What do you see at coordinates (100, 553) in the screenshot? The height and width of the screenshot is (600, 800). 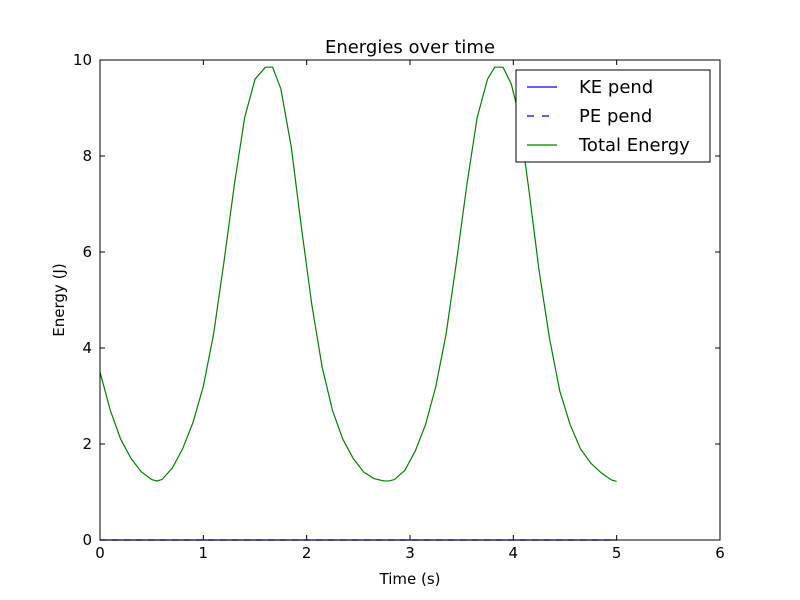 I see `x-tick-label: 0` at bounding box center [100, 553].